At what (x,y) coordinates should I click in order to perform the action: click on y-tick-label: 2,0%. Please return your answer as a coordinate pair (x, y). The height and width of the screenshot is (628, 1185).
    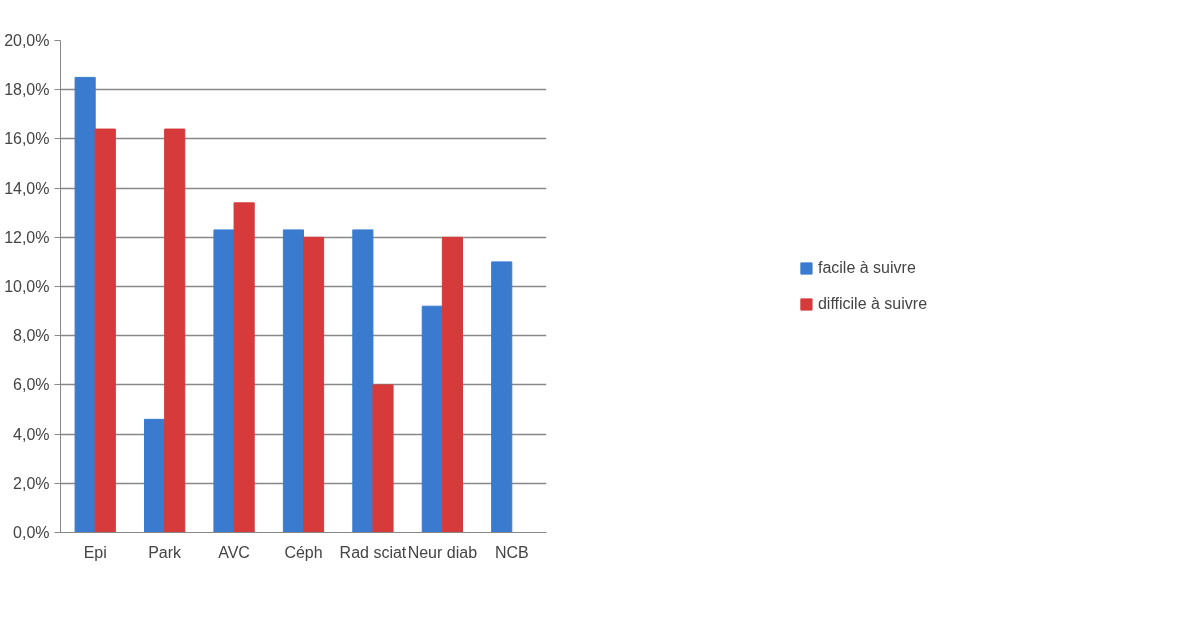
    Looking at the image, I should click on (31, 483).